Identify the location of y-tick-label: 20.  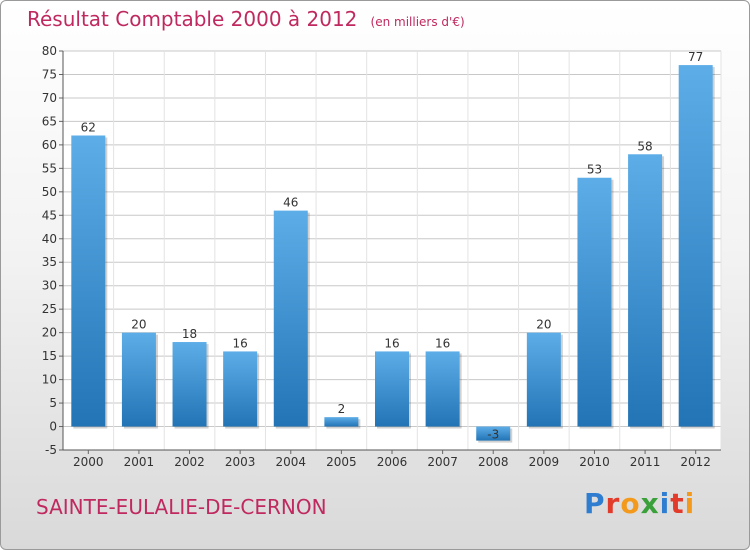
(49, 333).